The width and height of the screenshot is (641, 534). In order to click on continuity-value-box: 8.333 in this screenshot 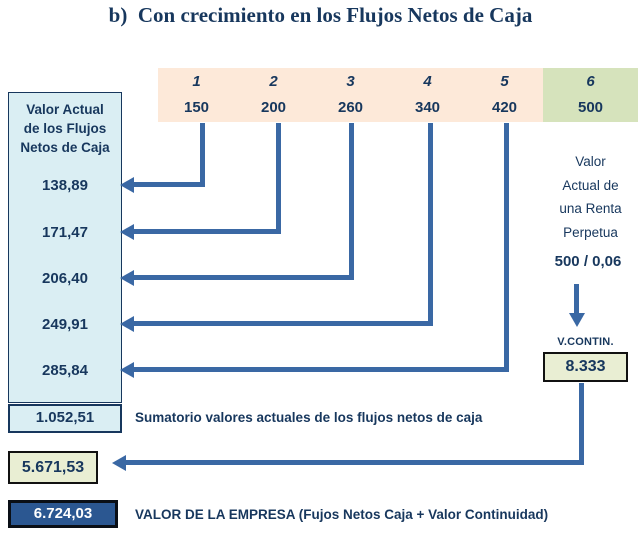, I will do `click(585, 367)`.